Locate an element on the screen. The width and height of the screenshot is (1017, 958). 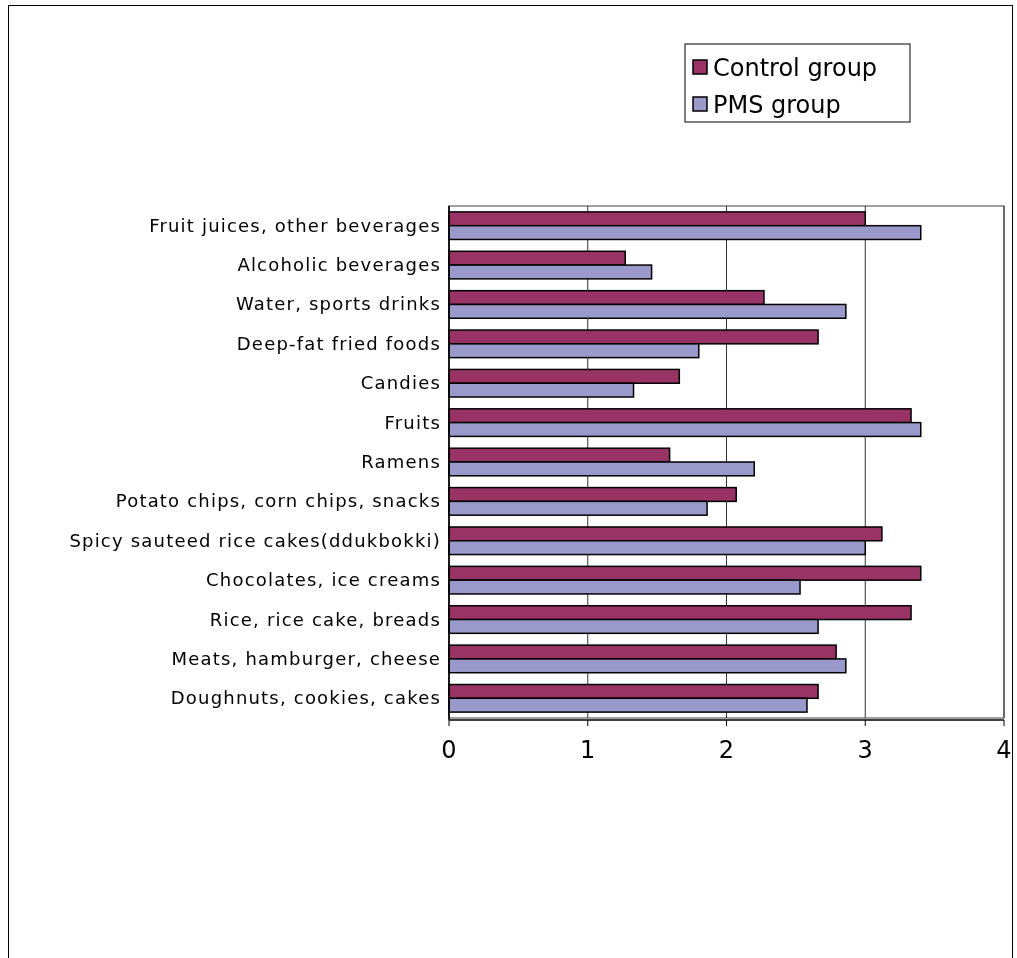
legend-label: Control group is located at coordinates (795, 68).